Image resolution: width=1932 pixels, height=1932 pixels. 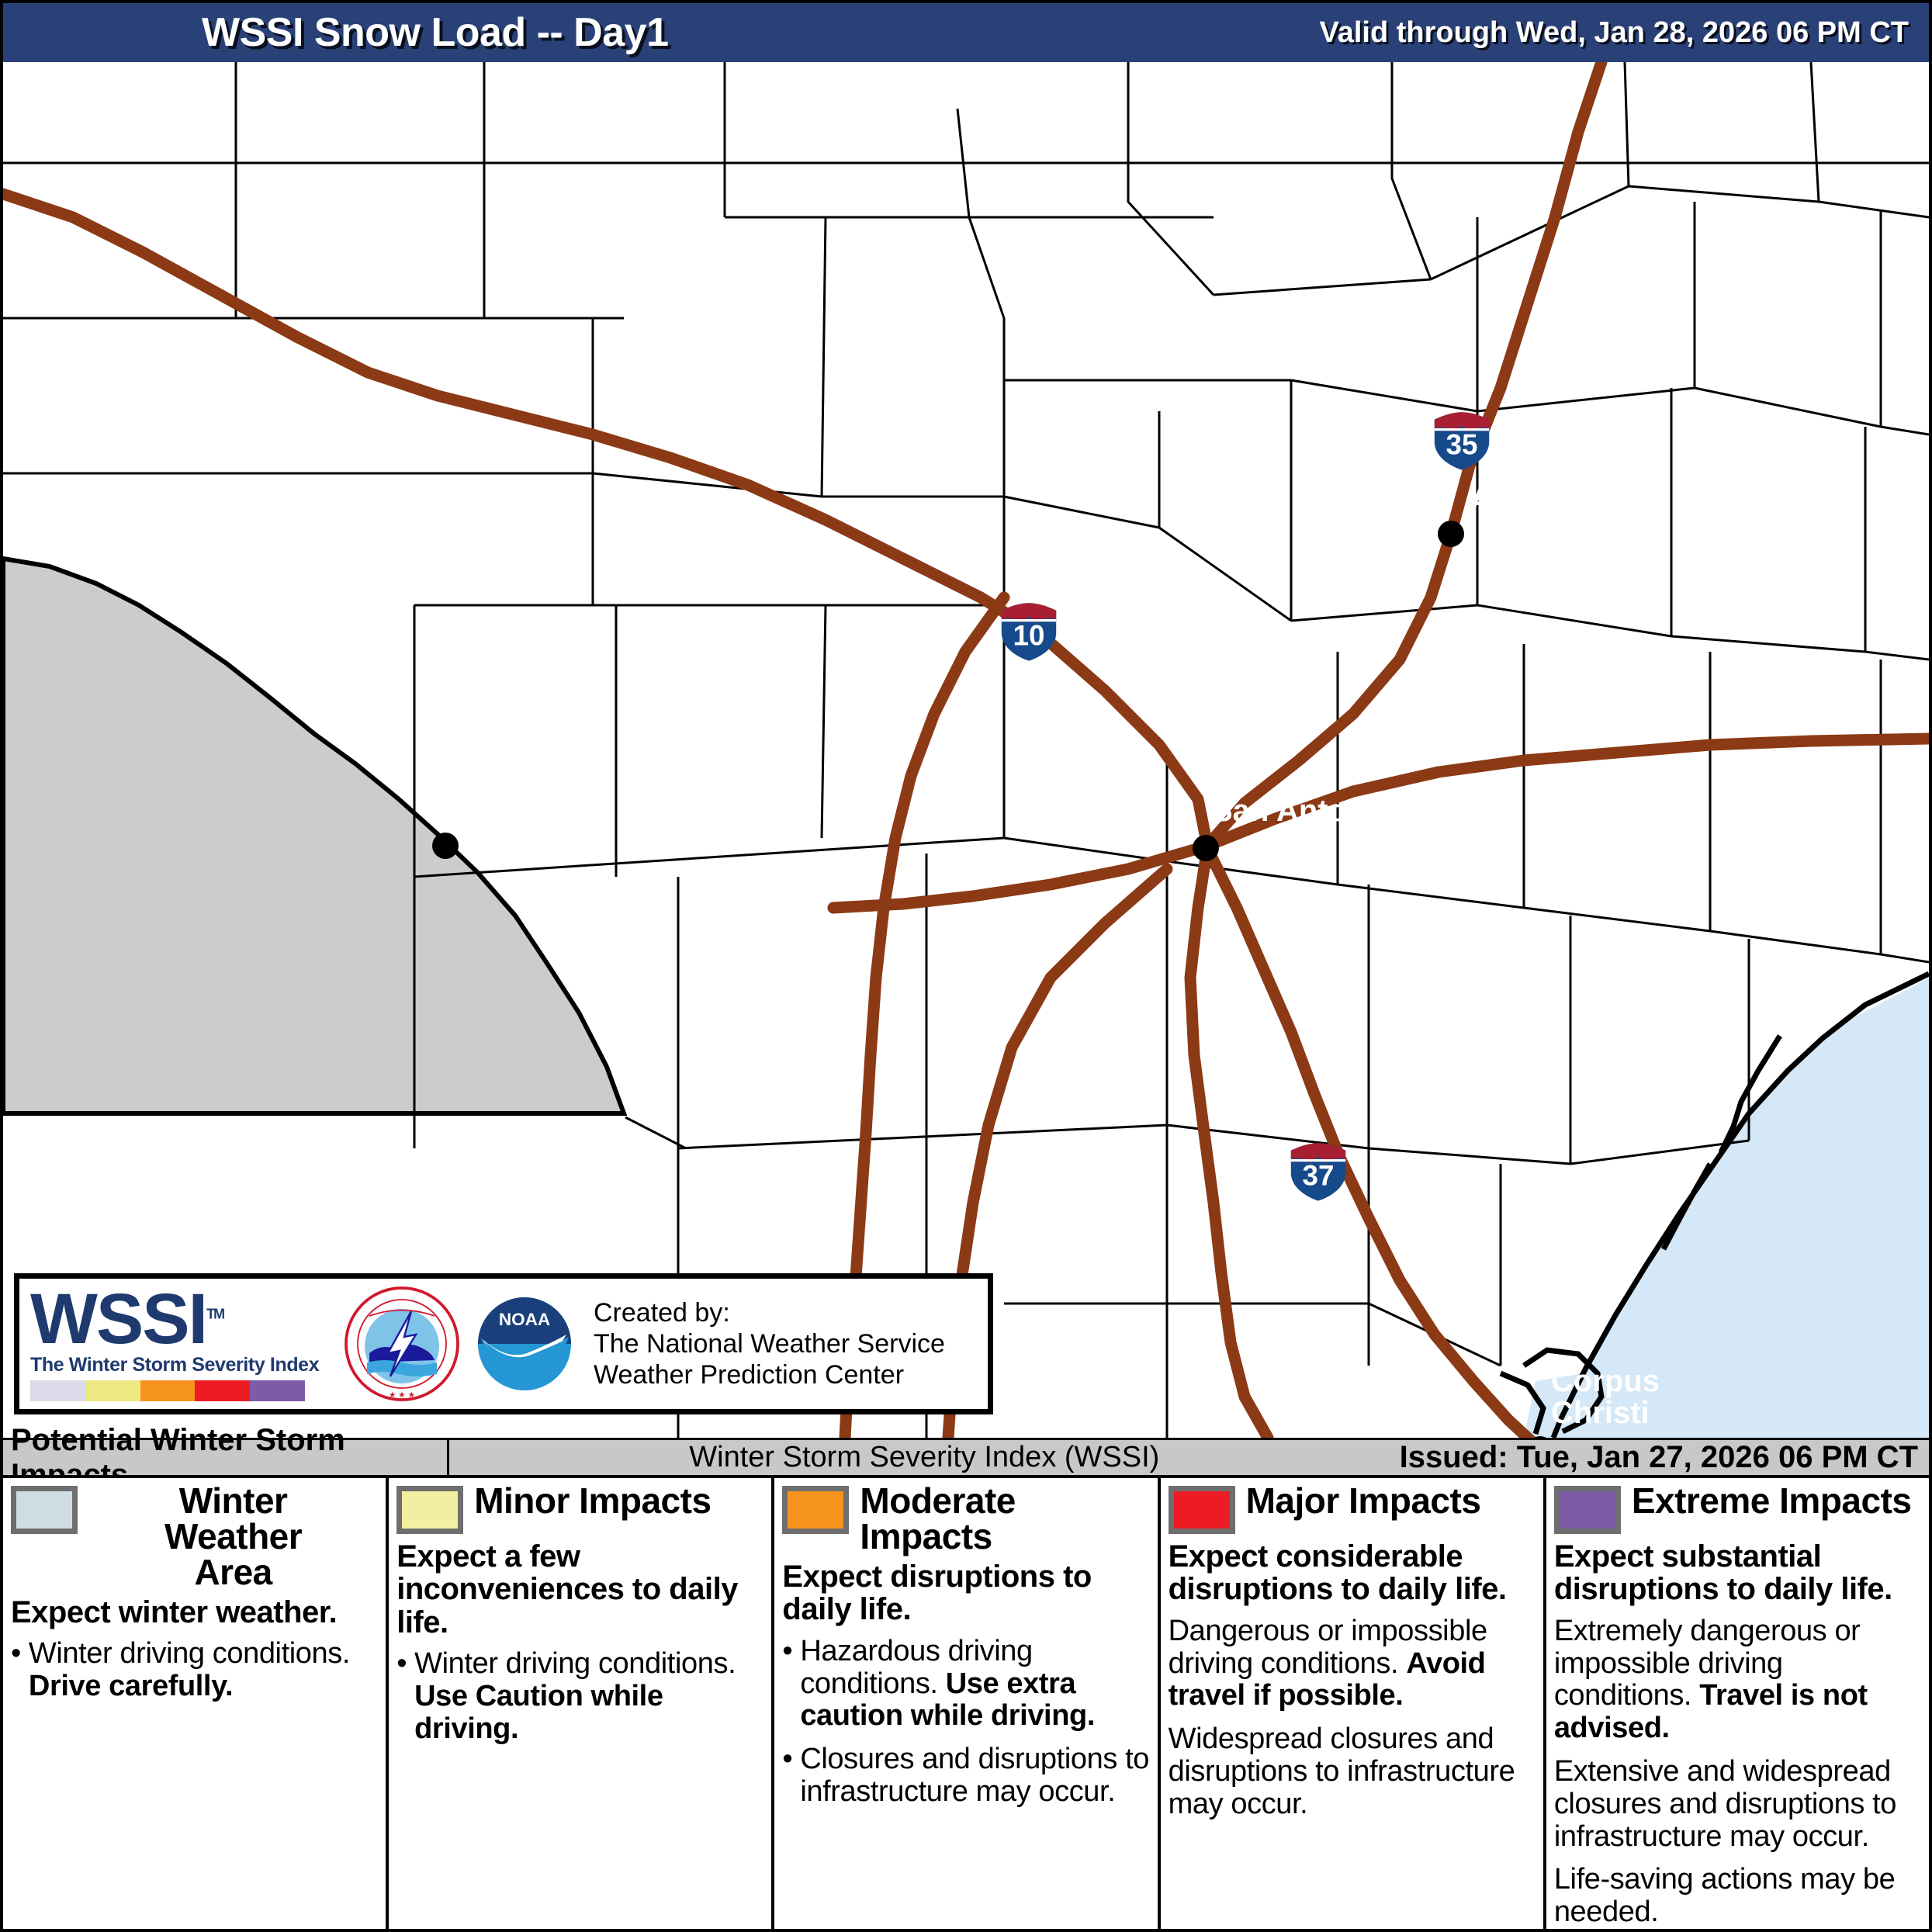 I want to click on mexico-region, so click(x=315, y=836).